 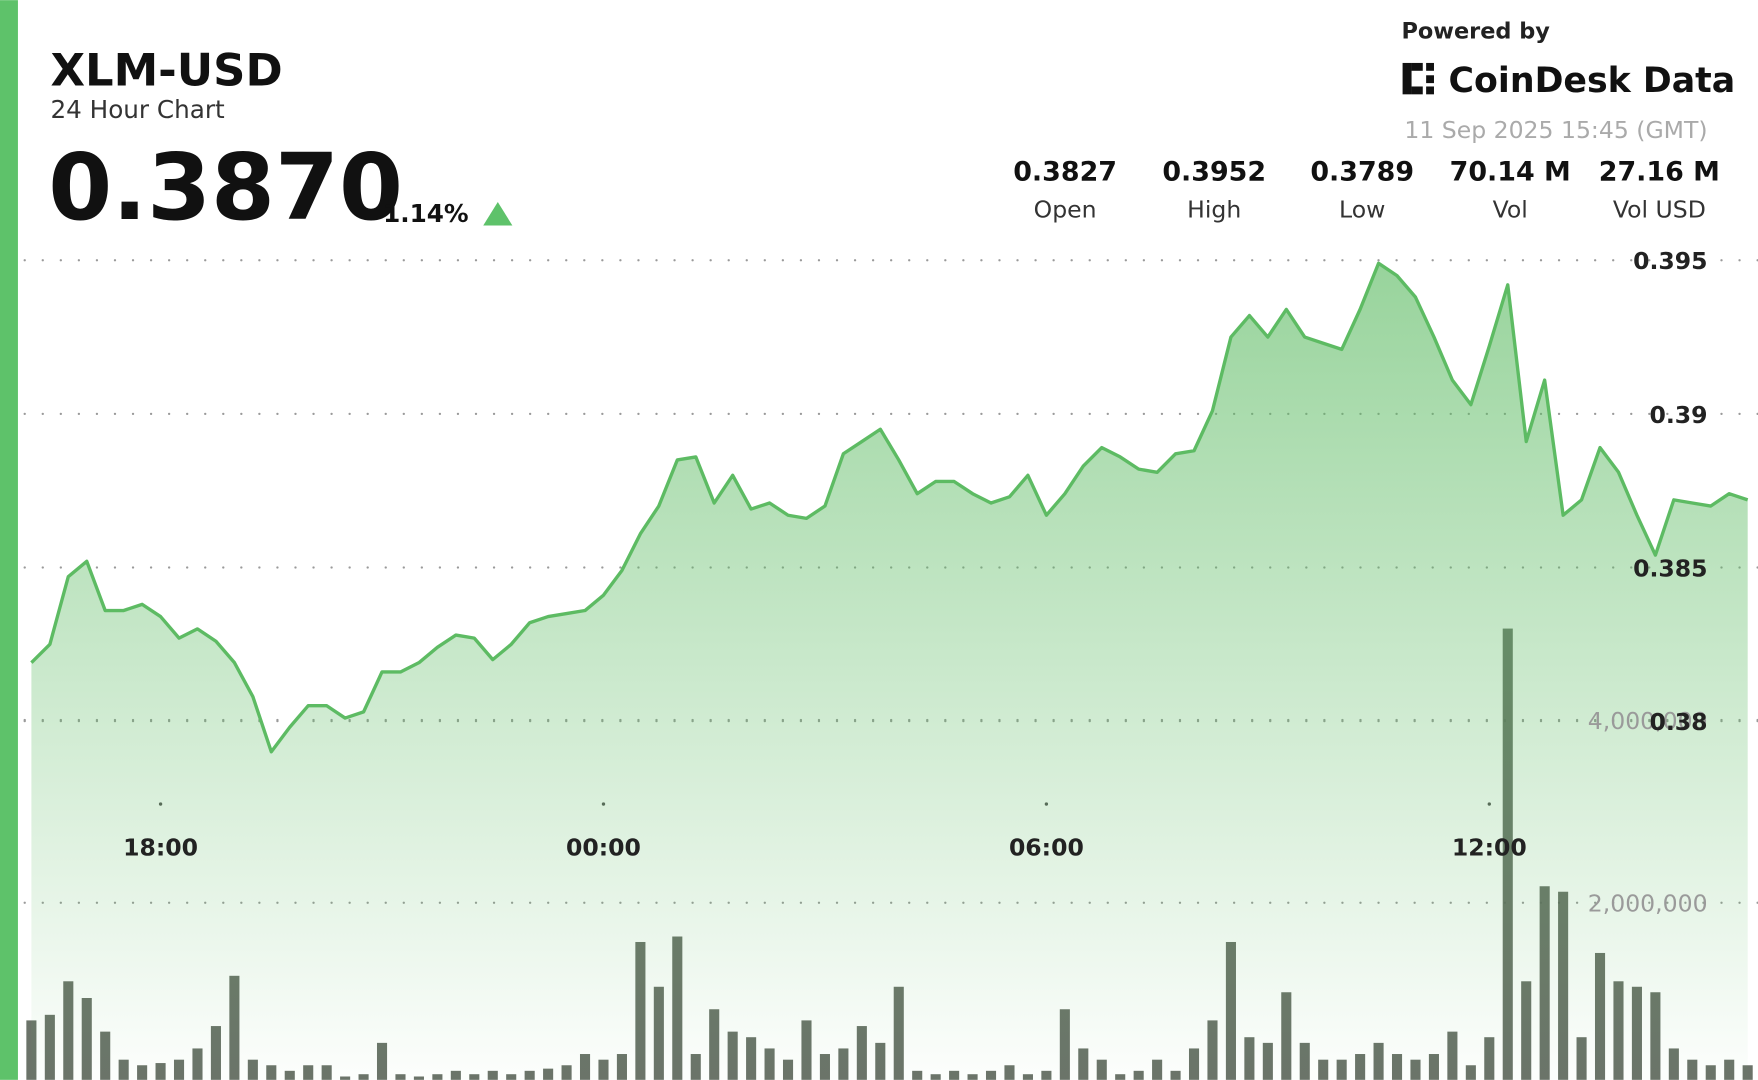 What do you see at coordinates (1670, 568) in the screenshot?
I see `y-tick-label: 0.385` at bounding box center [1670, 568].